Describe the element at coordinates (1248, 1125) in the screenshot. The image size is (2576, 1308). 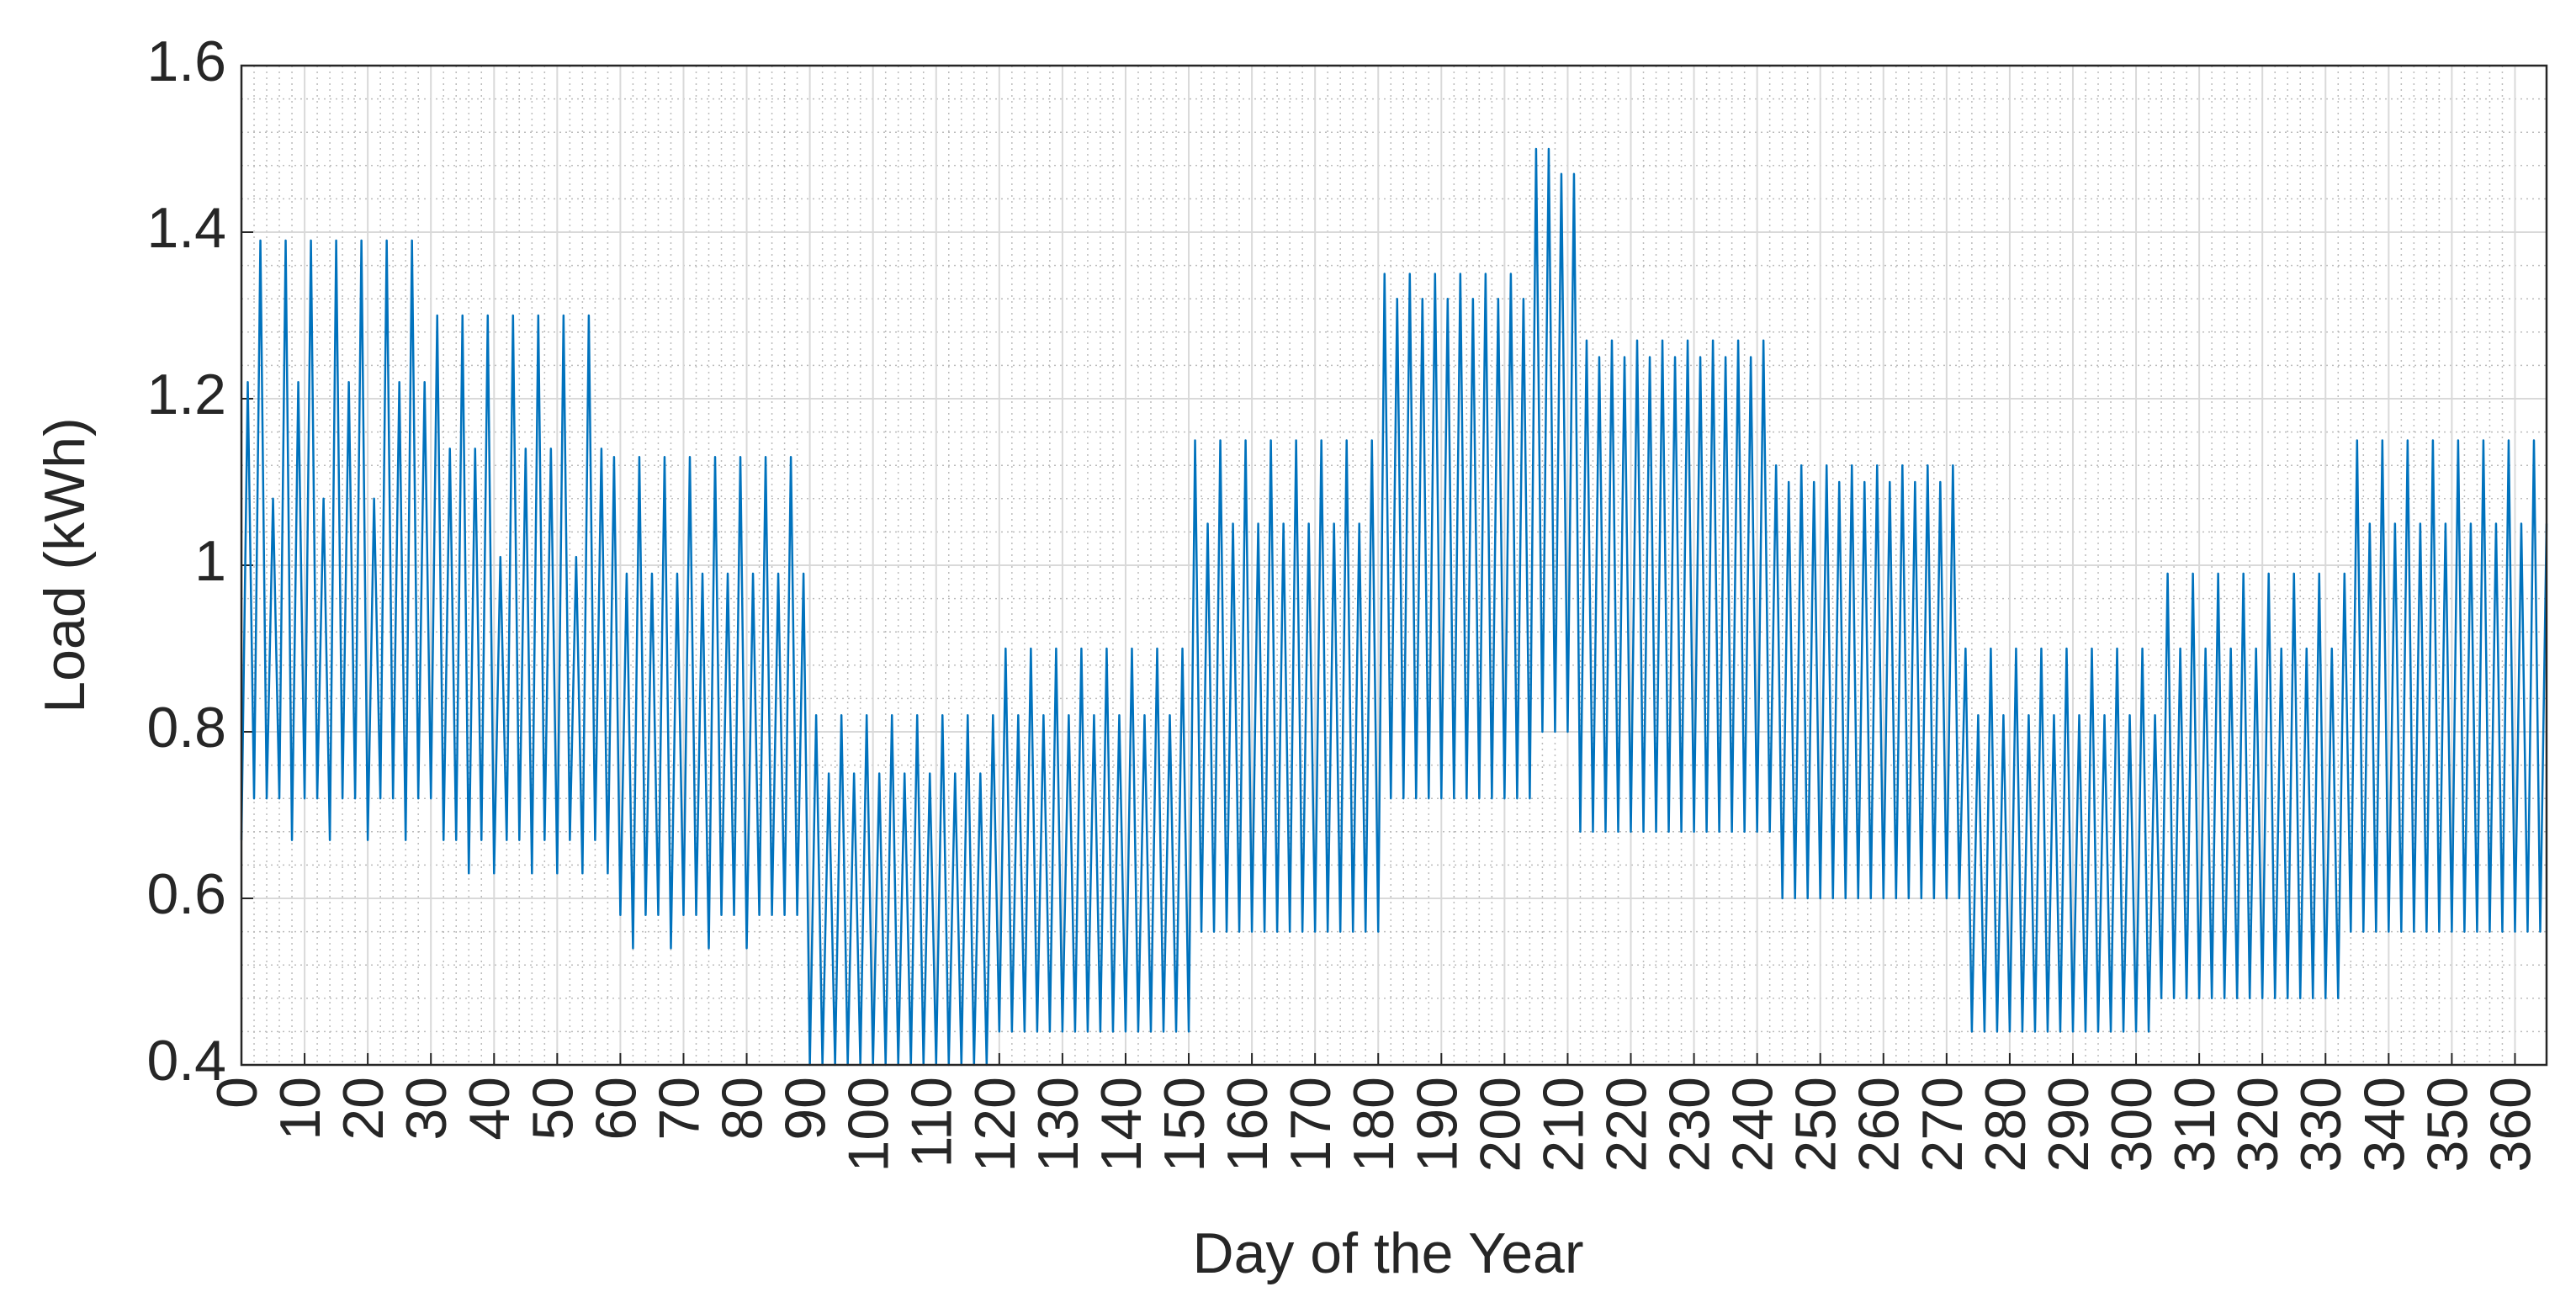
I see `x-tick-label: 160` at that location.